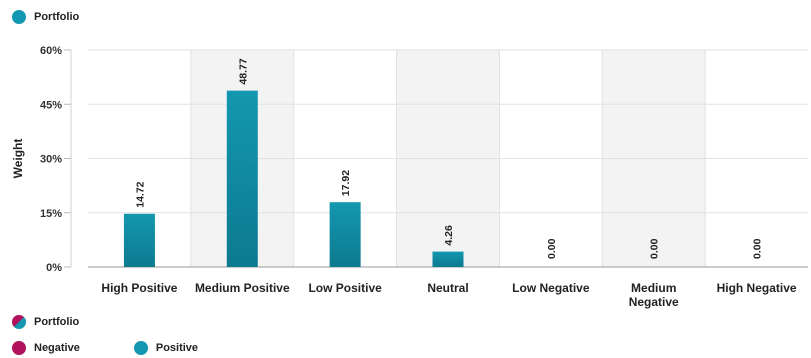 Image resolution: width=811 pixels, height=358 pixels. What do you see at coordinates (346, 183) in the screenshot?
I see `data-label: 17.92` at bounding box center [346, 183].